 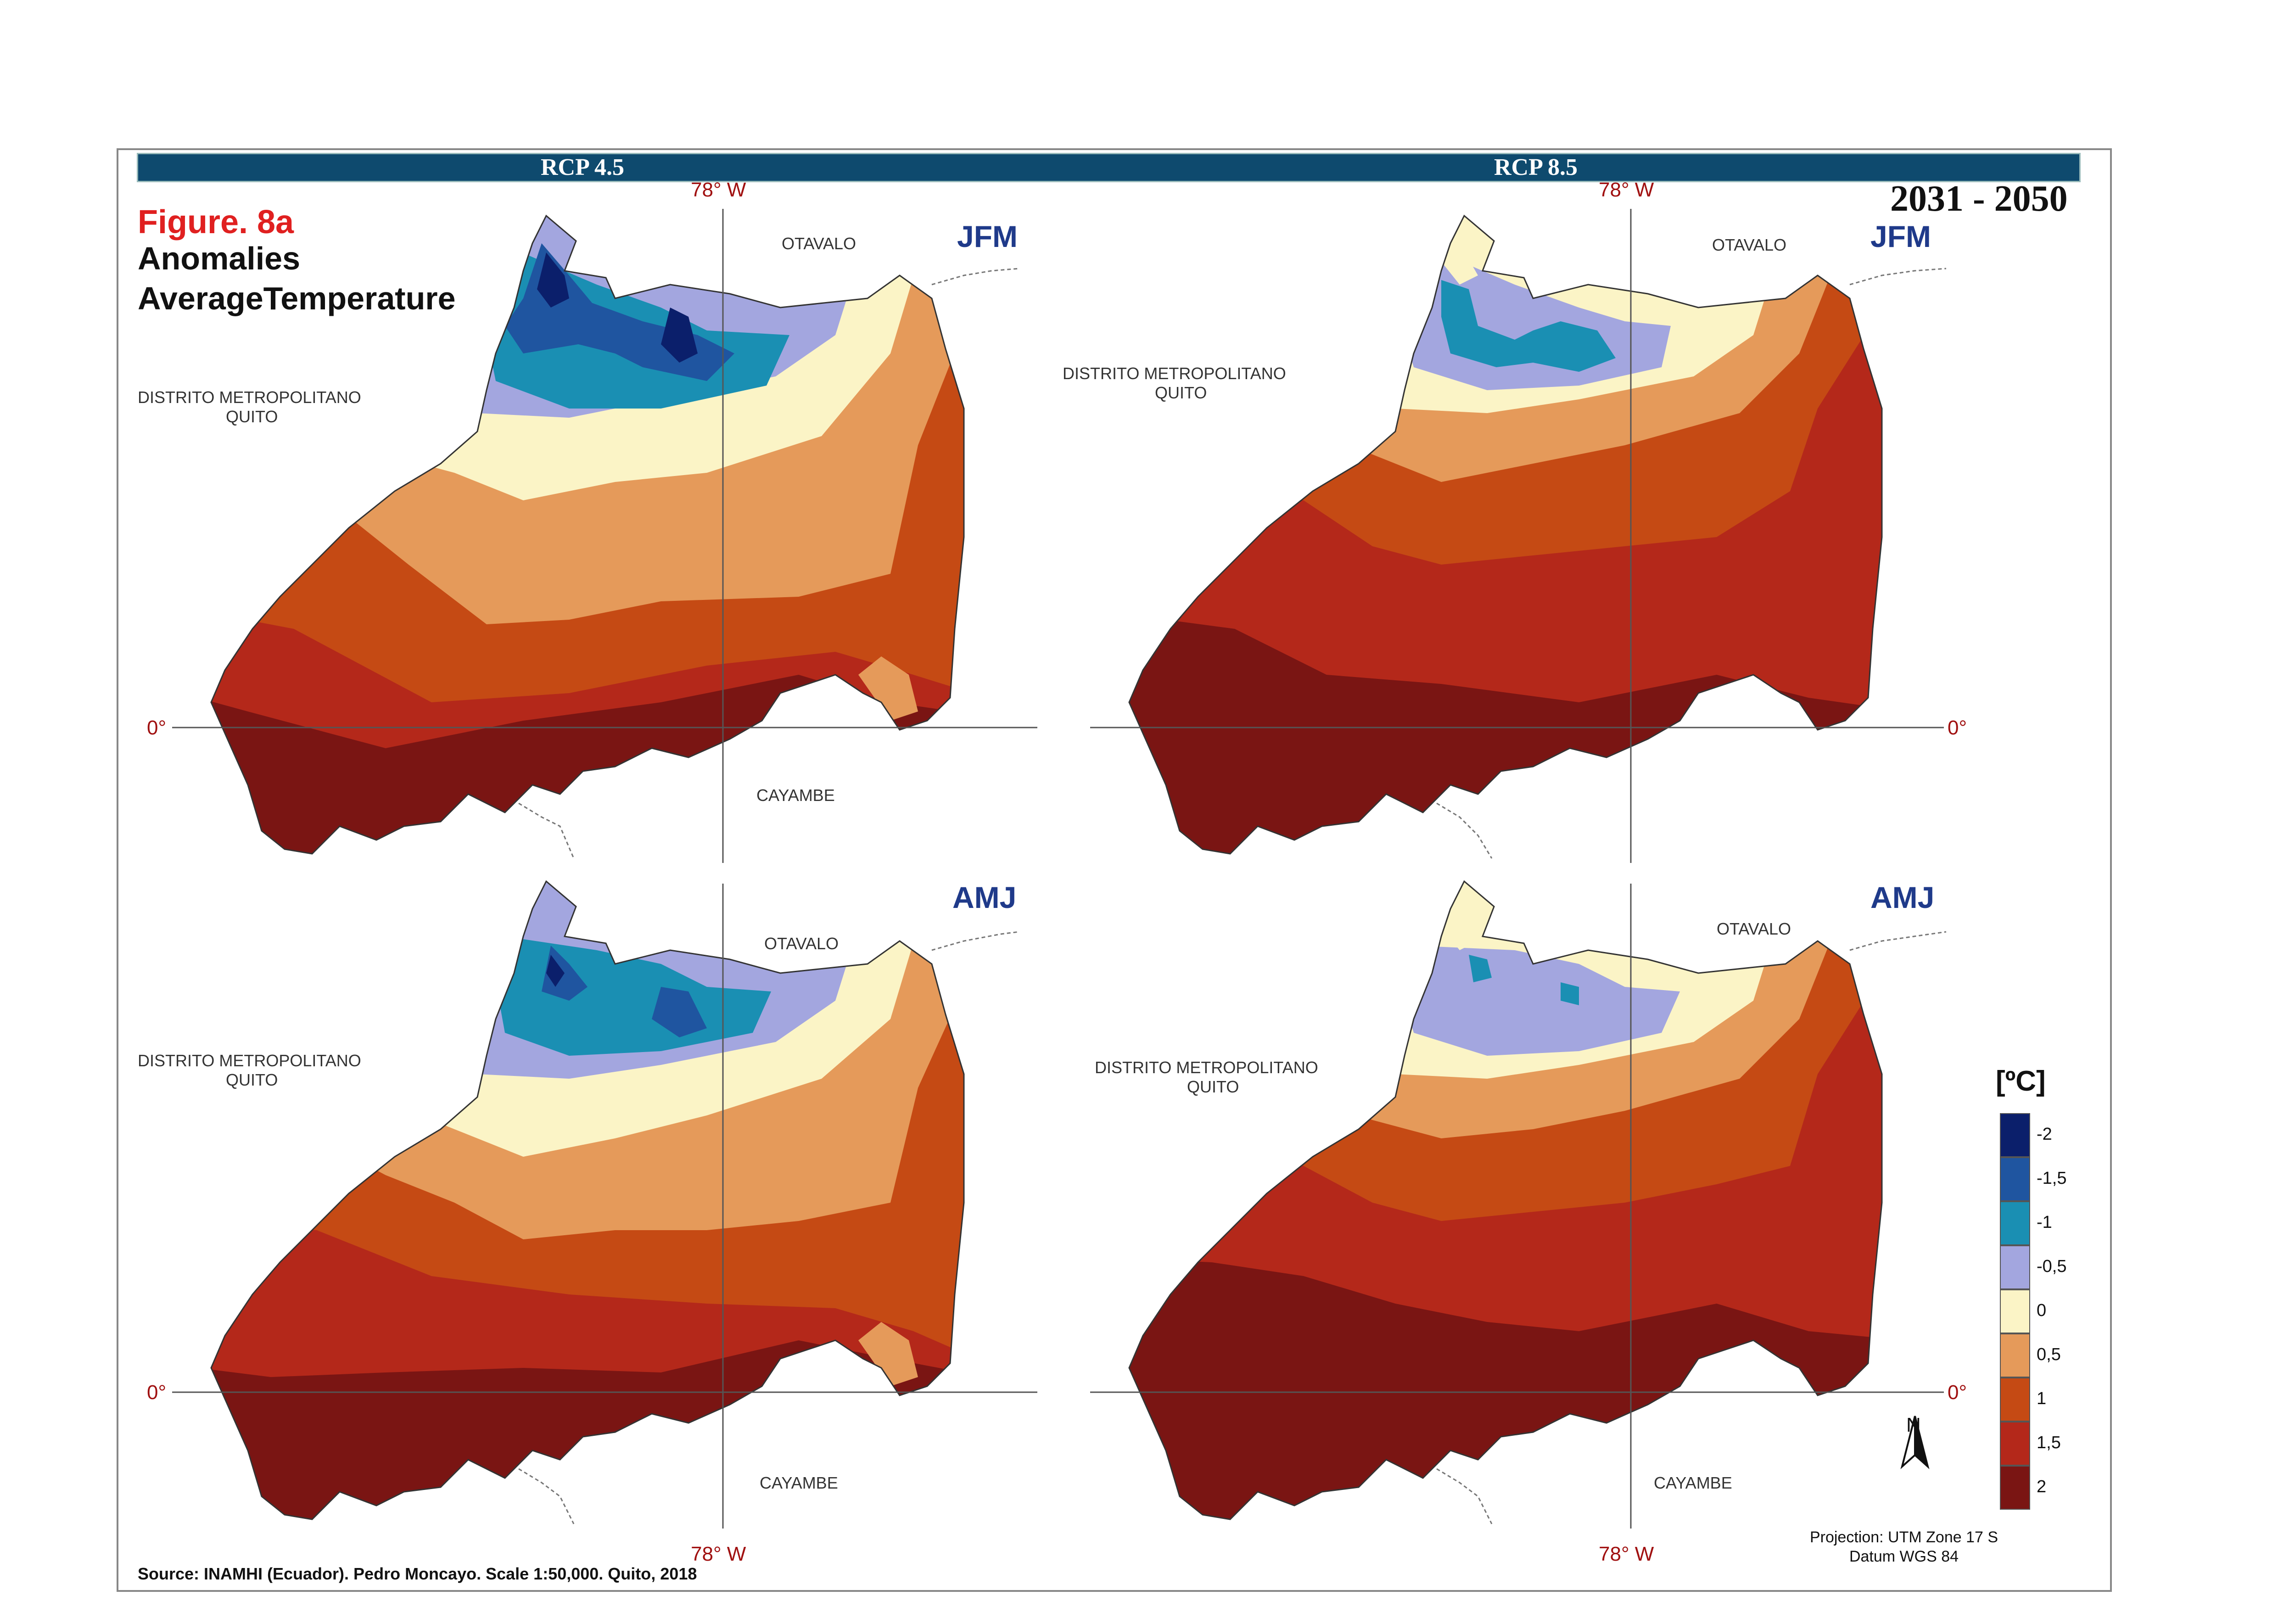 What do you see at coordinates (1754, 928) in the screenshot?
I see `place-label-otavalo-p4: OTAVALO` at bounding box center [1754, 928].